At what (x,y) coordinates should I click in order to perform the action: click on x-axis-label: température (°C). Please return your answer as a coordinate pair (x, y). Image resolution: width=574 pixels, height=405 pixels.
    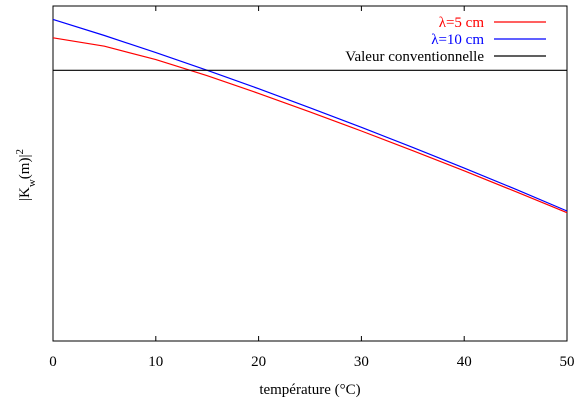
    Looking at the image, I should click on (309, 390).